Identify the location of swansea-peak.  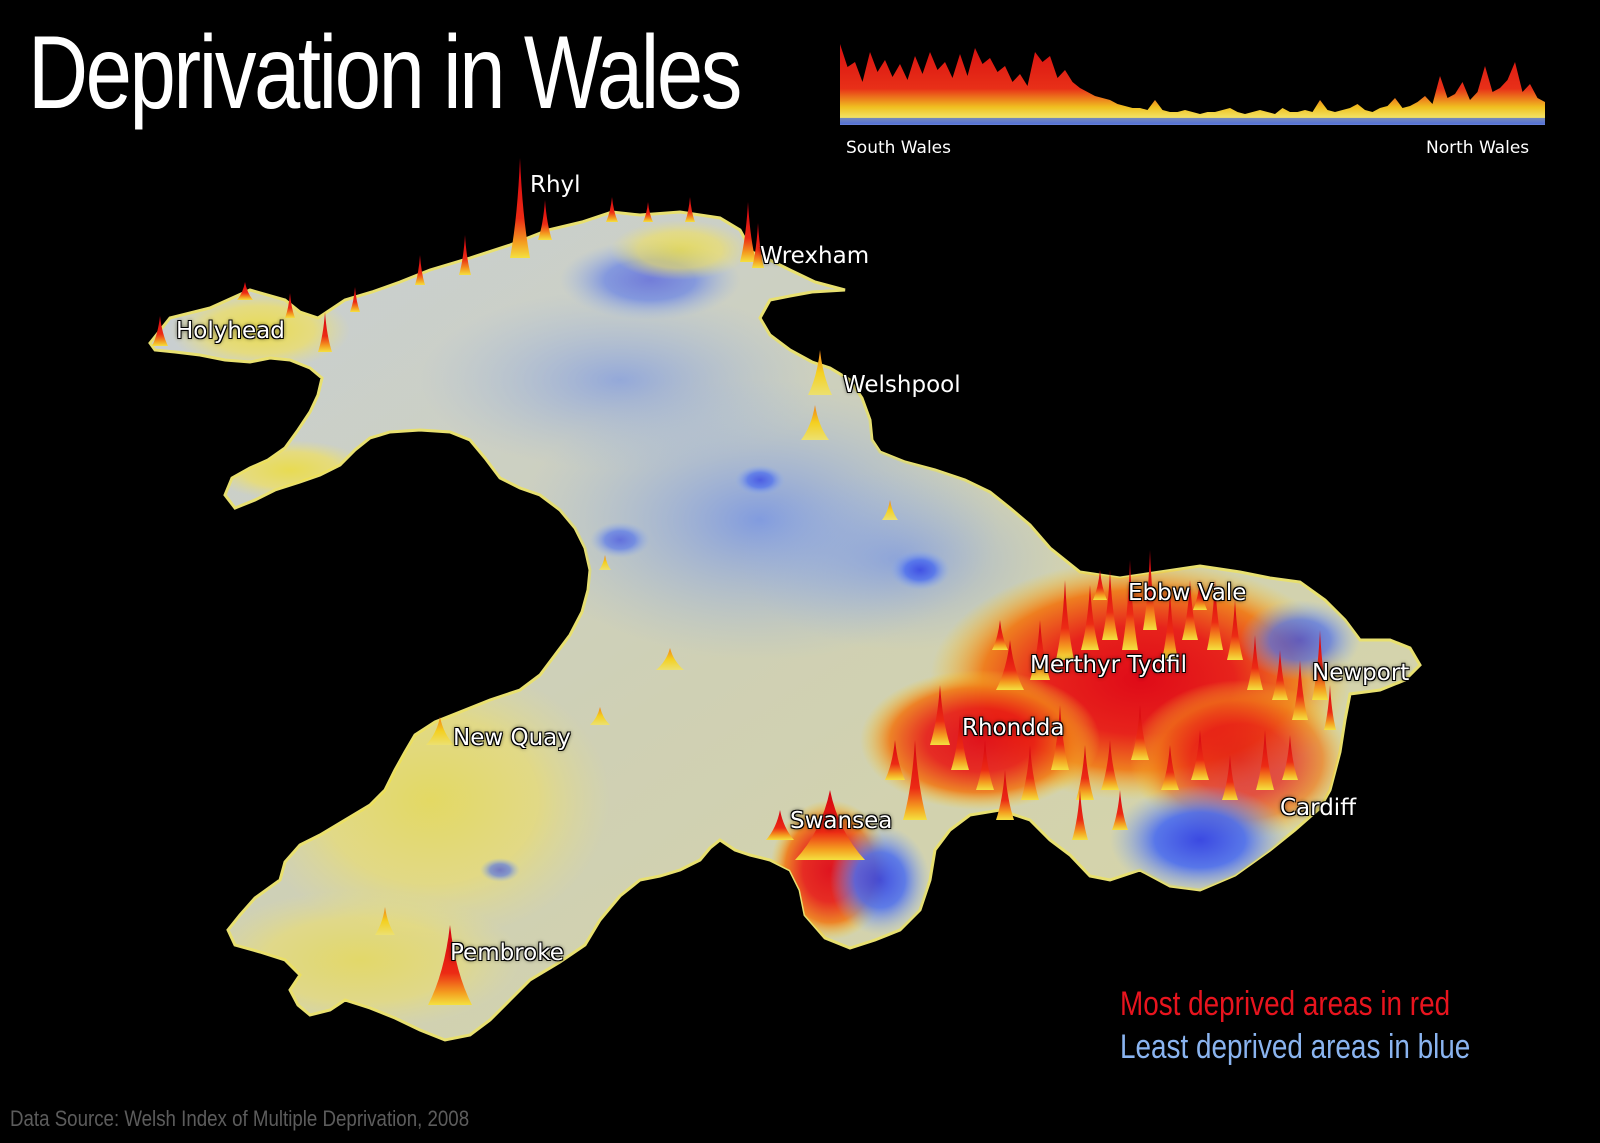
(830, 825).